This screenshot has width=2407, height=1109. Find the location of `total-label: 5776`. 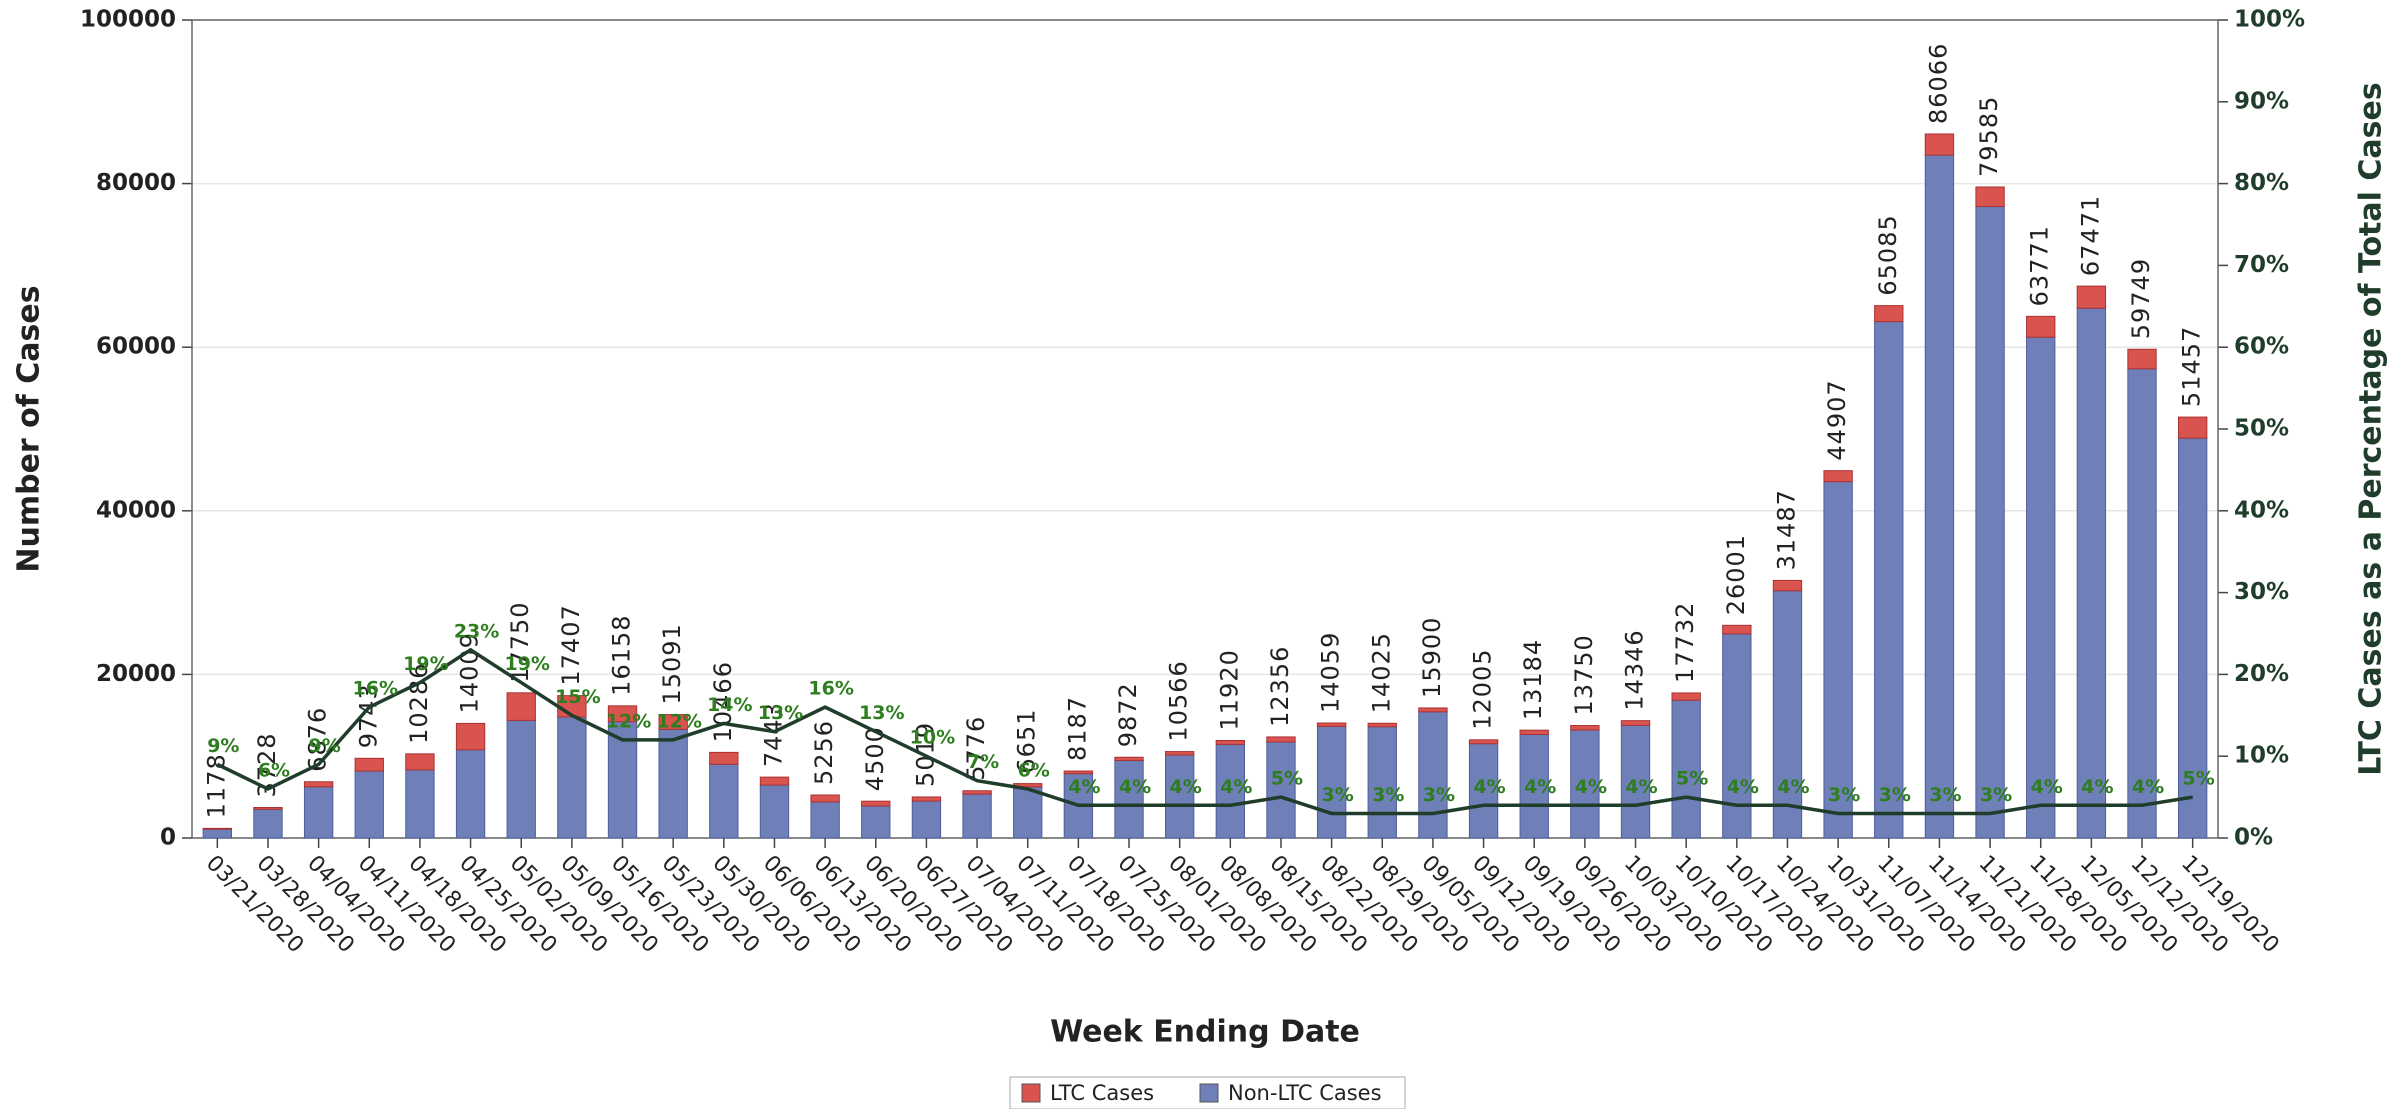

total-label: 5776 is located at coordinates (976, 748).